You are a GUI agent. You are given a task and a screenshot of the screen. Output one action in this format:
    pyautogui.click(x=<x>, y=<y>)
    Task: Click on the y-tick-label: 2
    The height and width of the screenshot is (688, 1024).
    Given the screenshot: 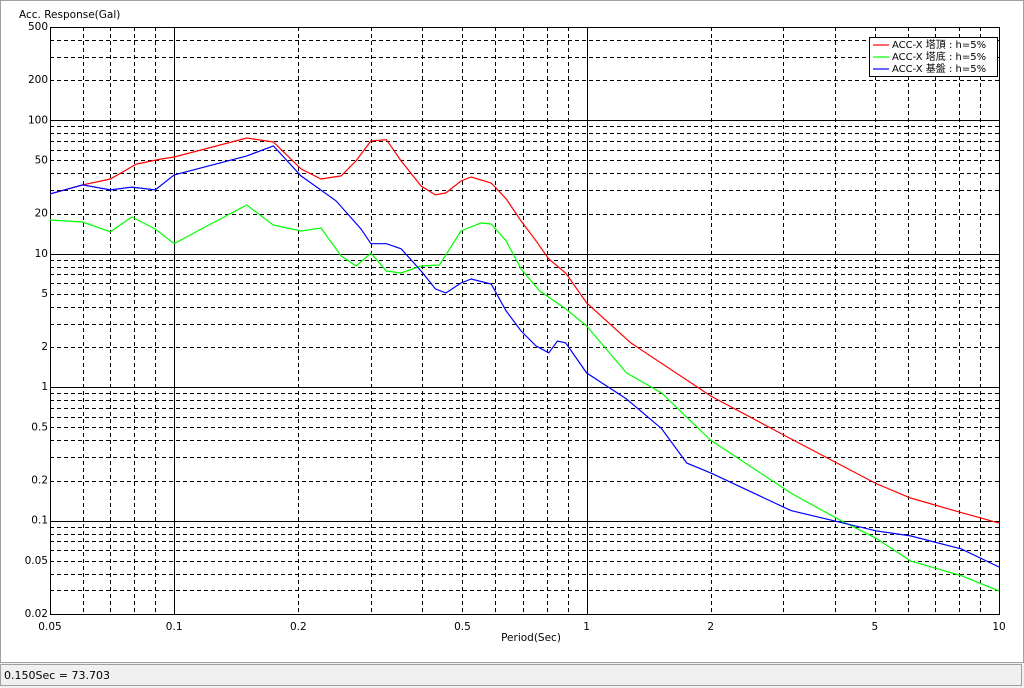 What is the action you would take?
    pyautogui.click(x=44, y=347)
    